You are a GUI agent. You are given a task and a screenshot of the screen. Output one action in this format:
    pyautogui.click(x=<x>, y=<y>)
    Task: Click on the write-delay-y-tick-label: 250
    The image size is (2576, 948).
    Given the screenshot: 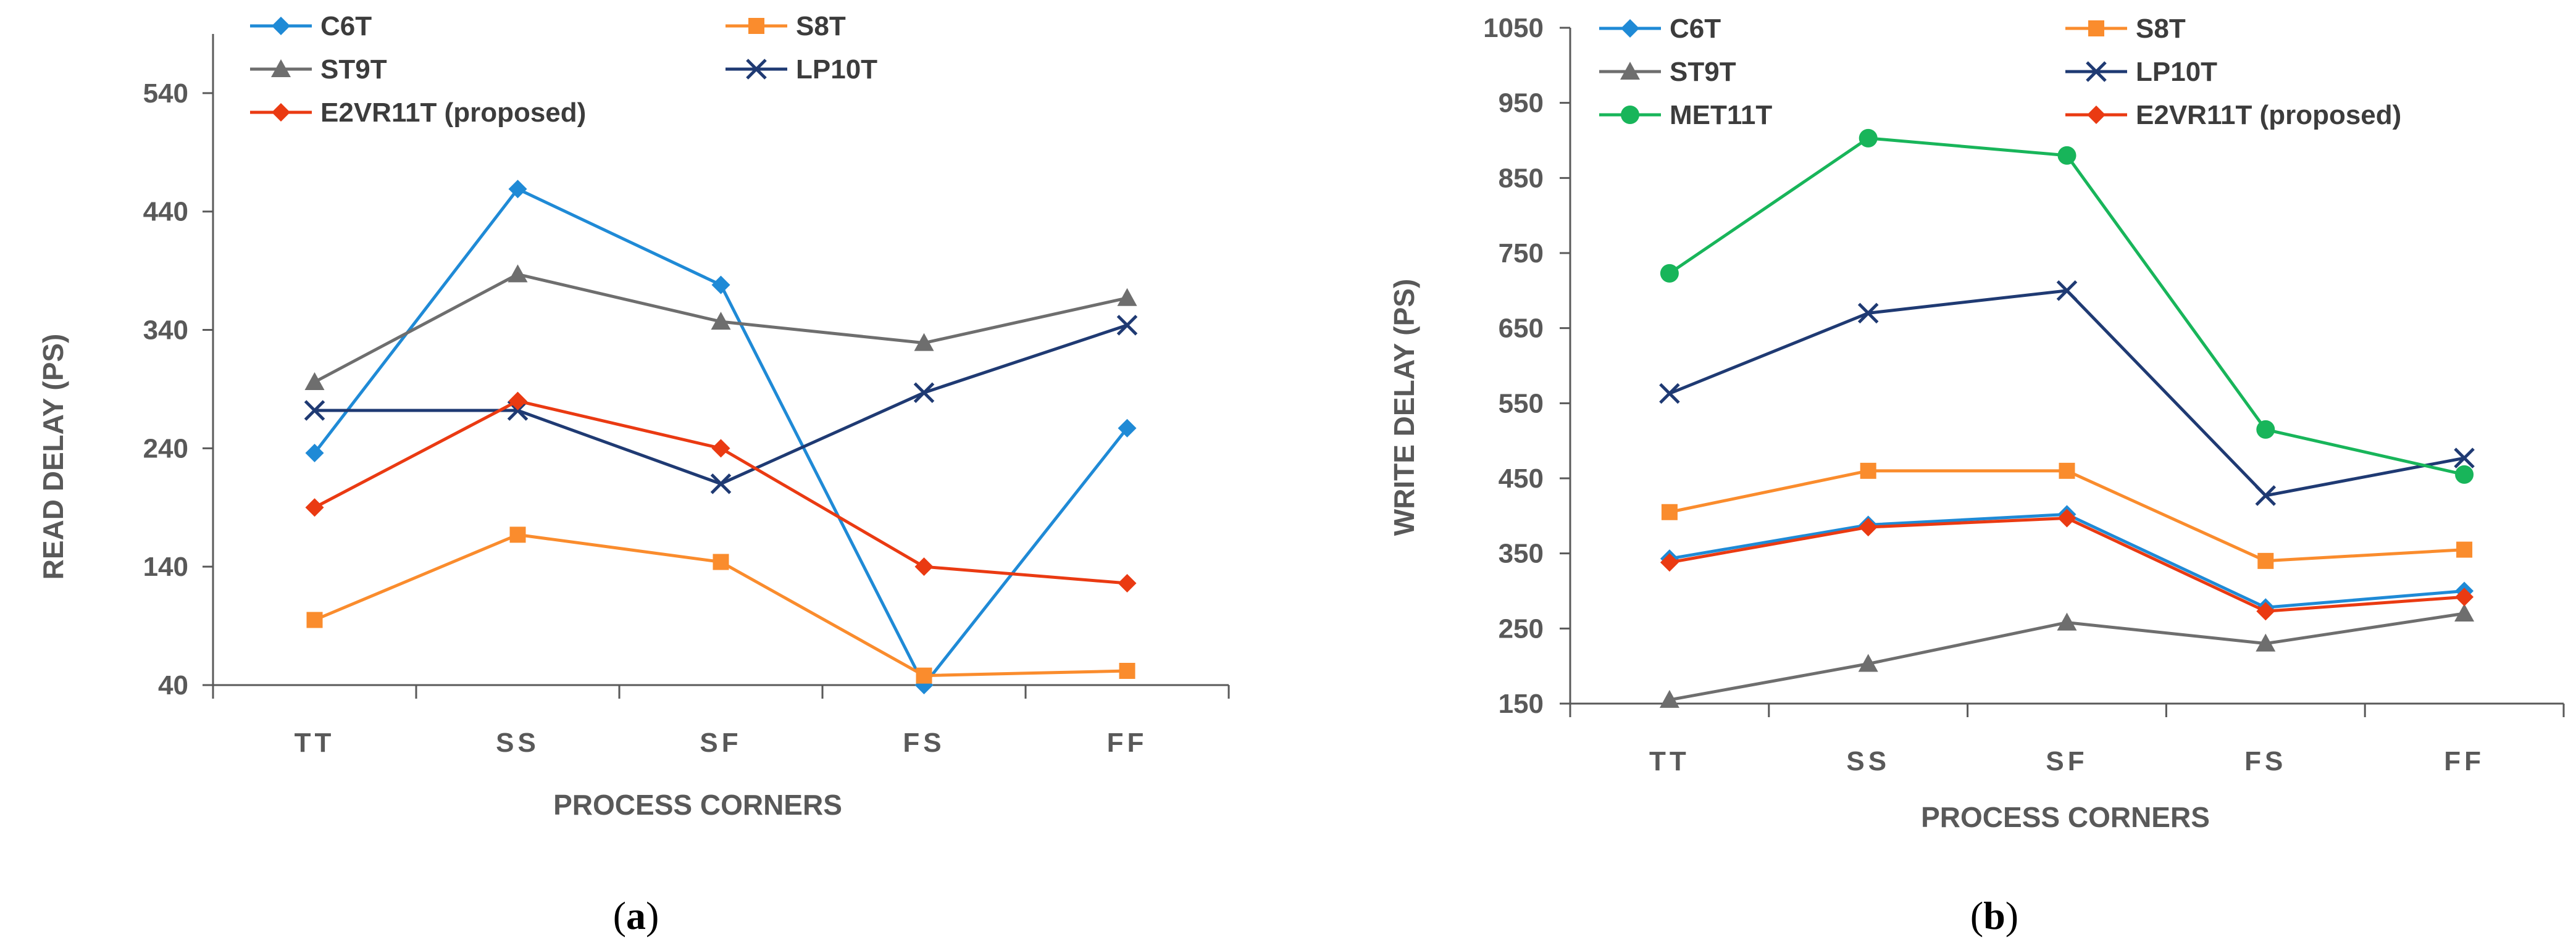 What is the action you would take?
    pyautogui.click(x=1521, y=628)
    